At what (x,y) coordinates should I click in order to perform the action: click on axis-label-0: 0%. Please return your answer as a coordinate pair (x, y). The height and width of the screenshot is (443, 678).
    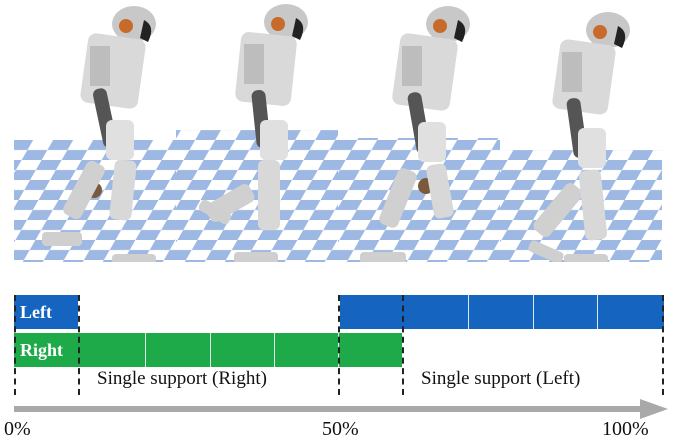
    Looking at the image, I should click on (17, 429).